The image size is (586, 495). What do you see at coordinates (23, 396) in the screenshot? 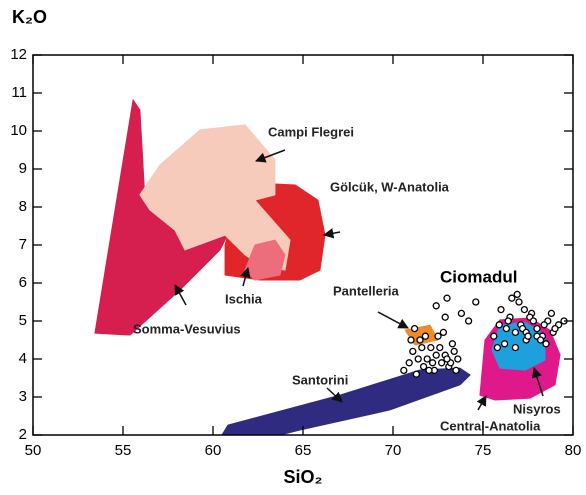
I see `y-tick-label: 3` at bounding box center [23, 396].